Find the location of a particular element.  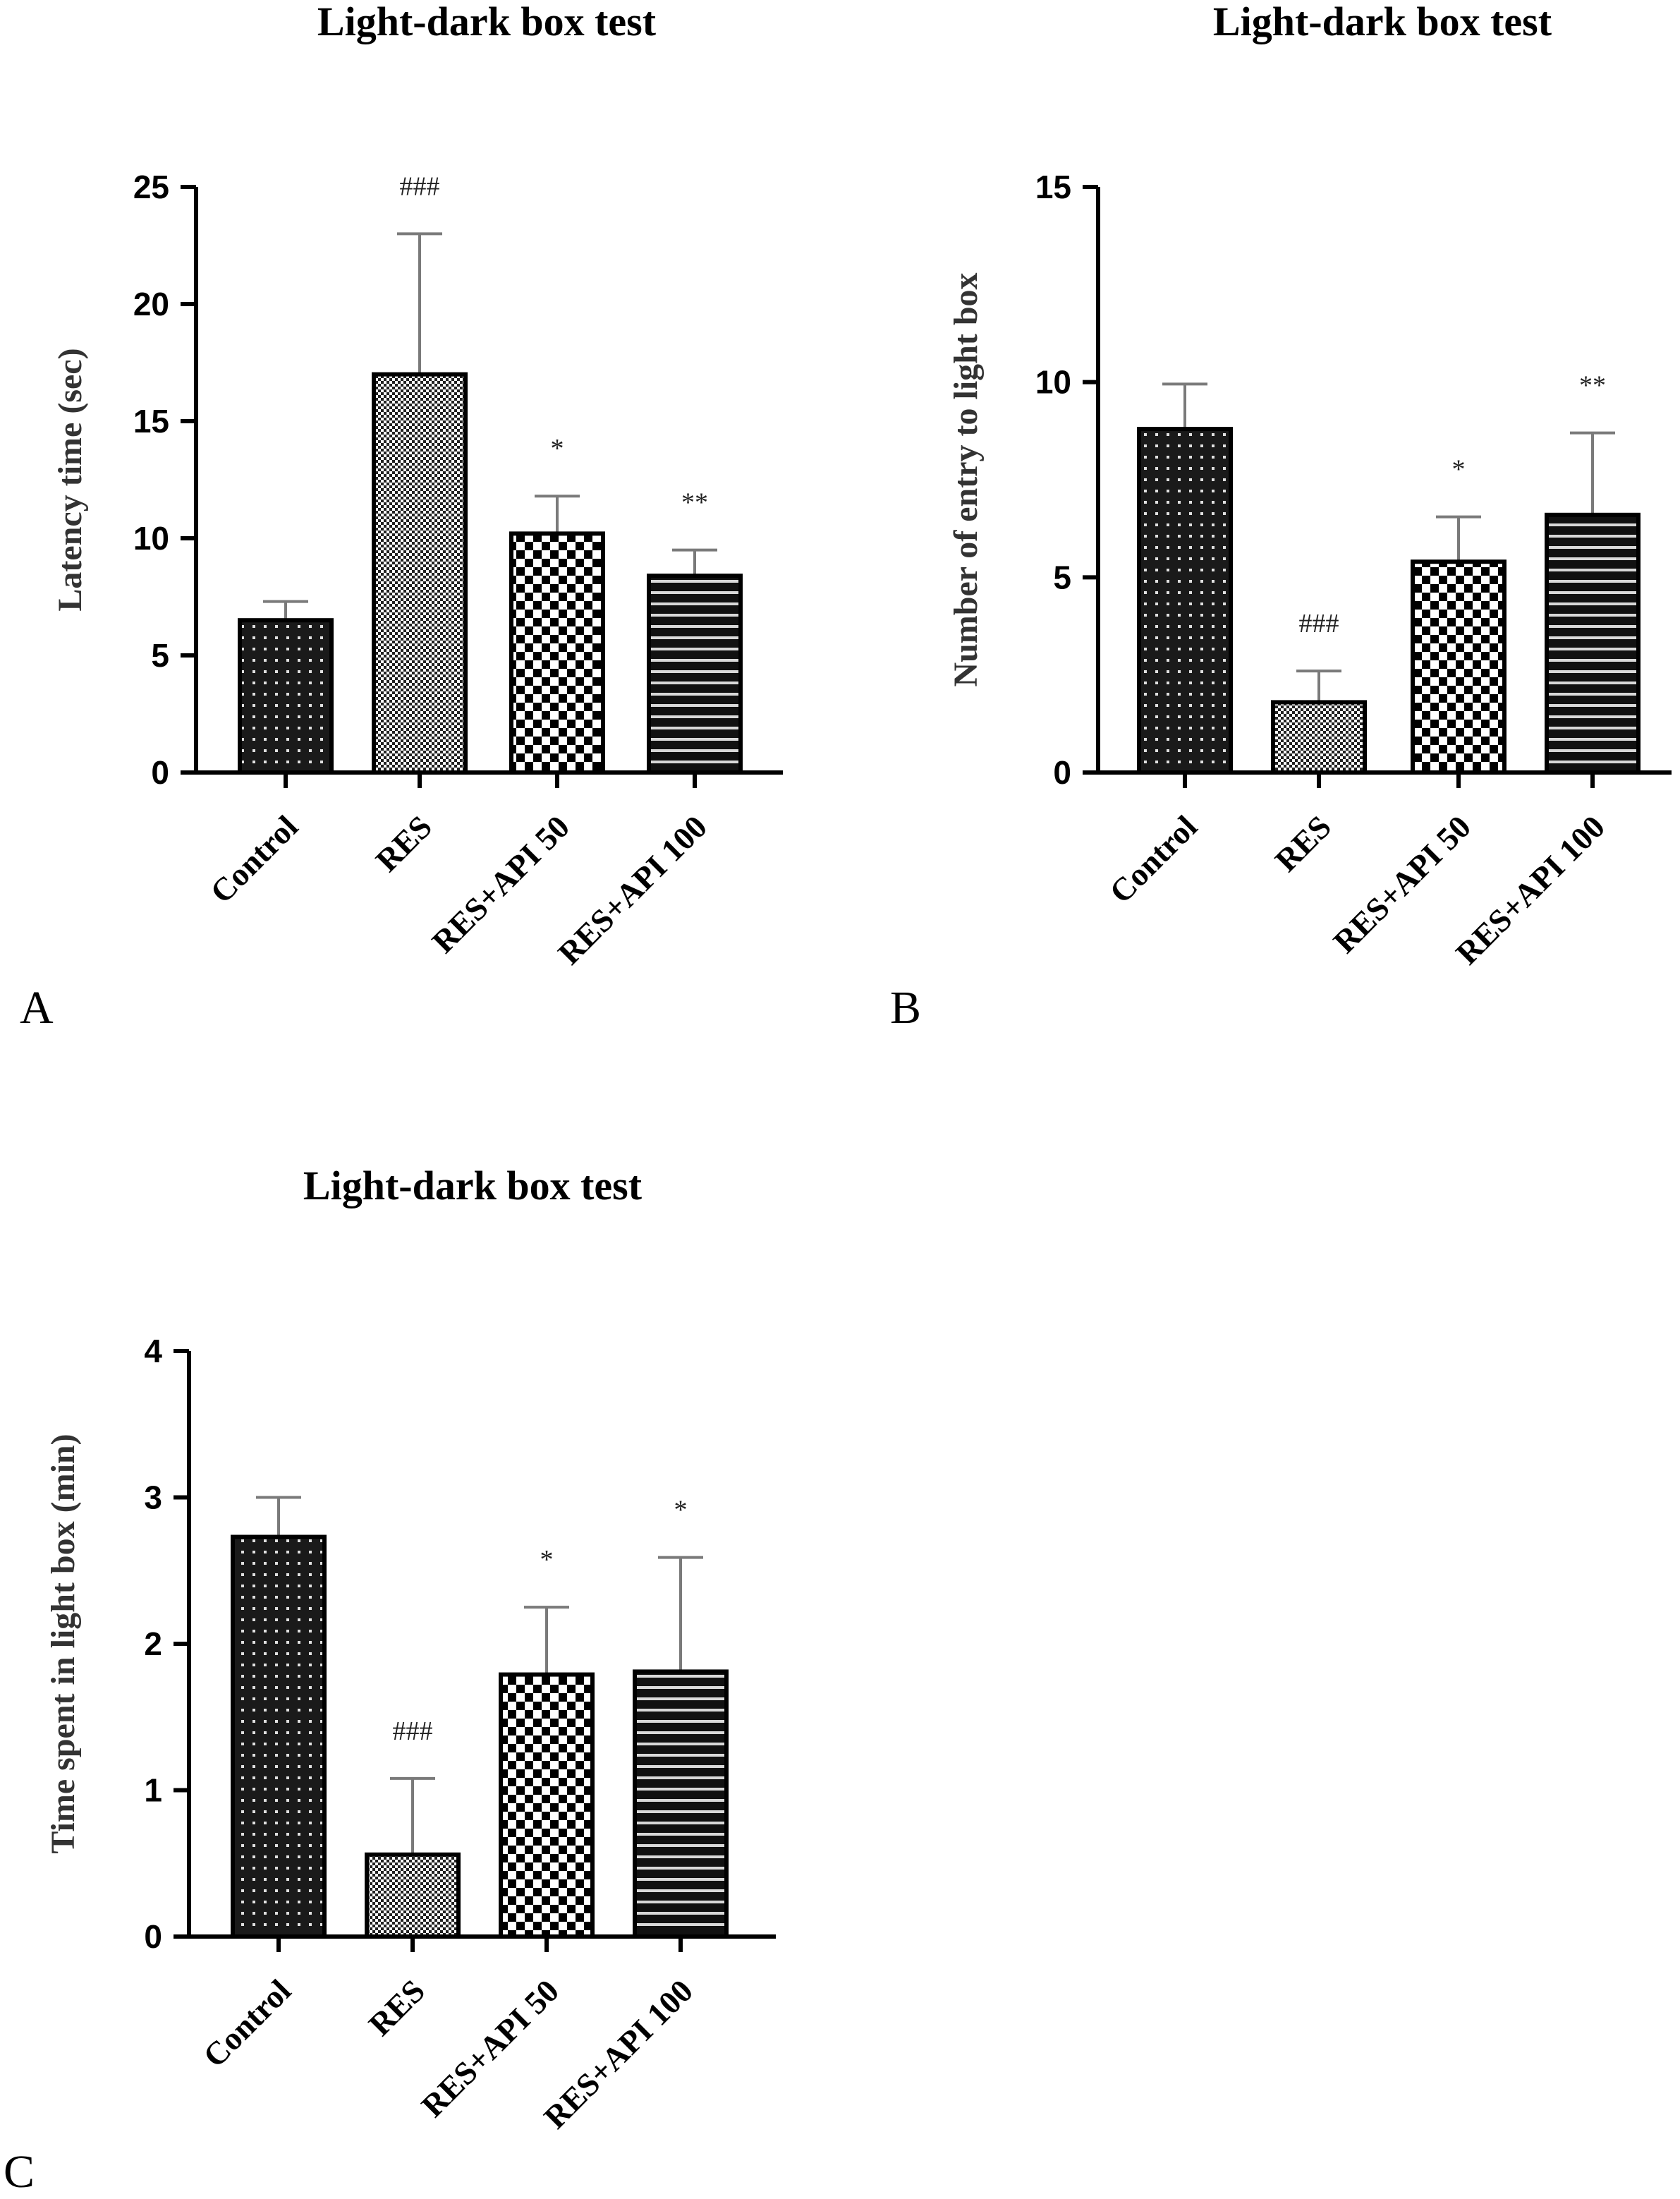

panel-b-letter: B is located at coordinates (905, 1008).